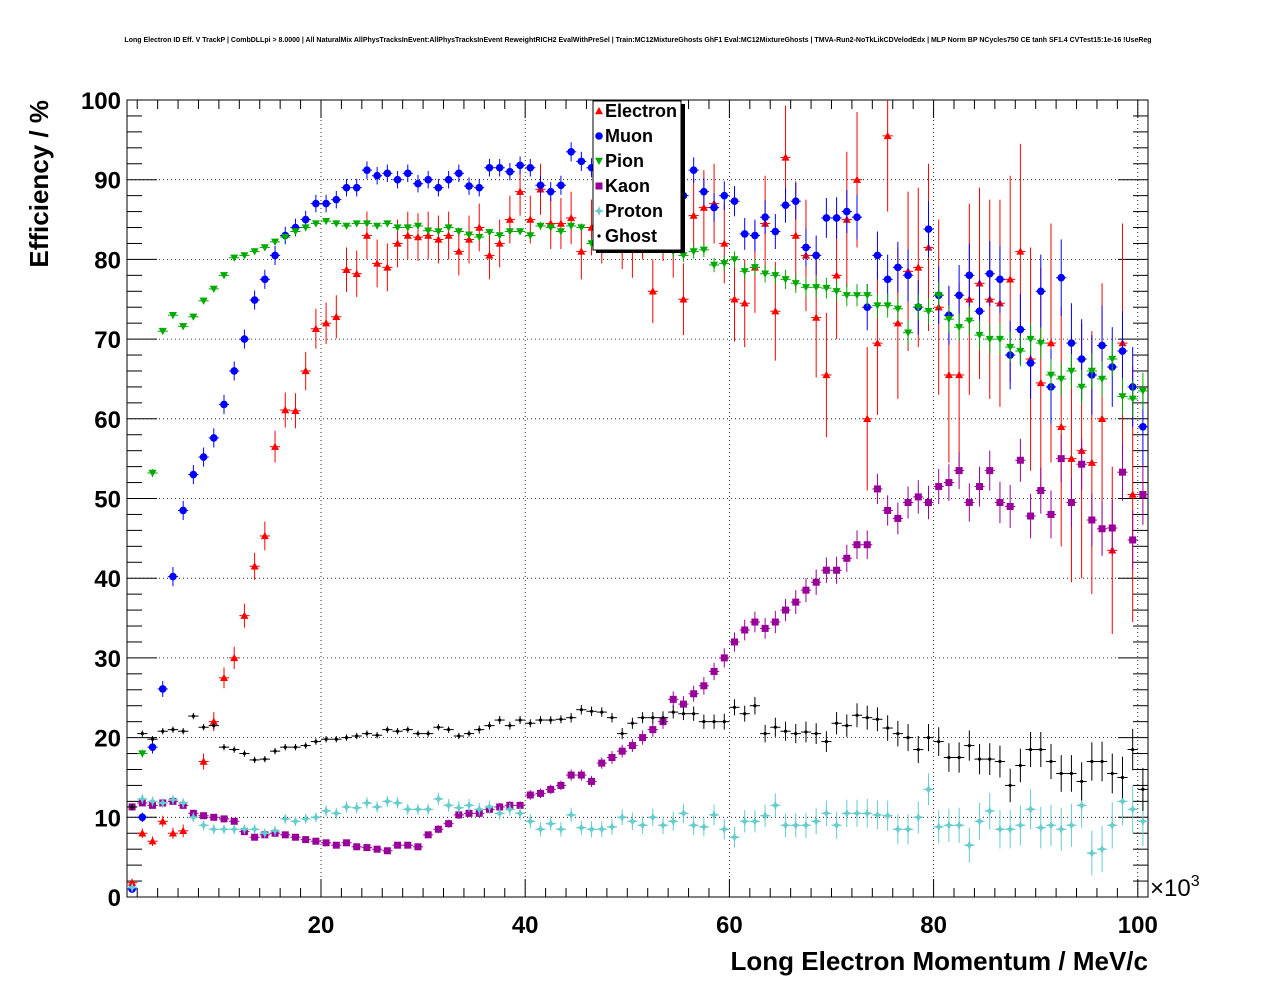  What do you see at coordinates (933, 925) in the screenshot?
I see `x-tick-label: 80` at bounding box center [933, 925].